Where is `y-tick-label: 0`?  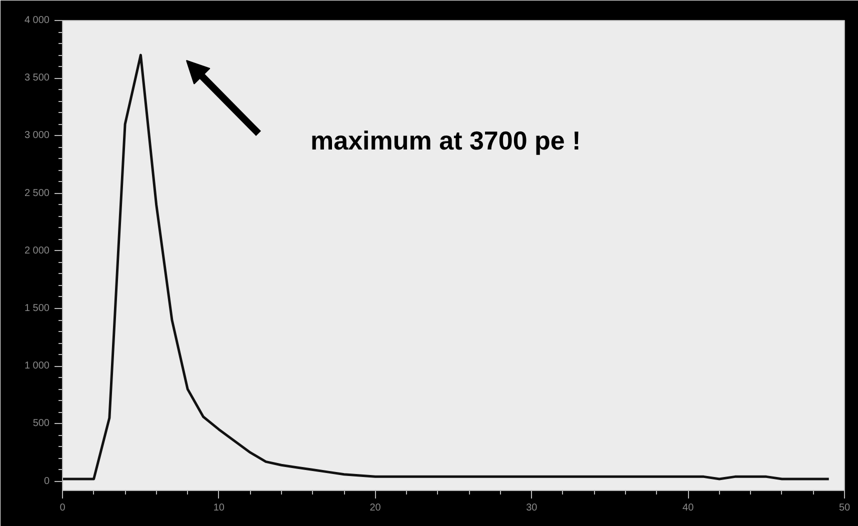 y-tick-label: 0 is located at coordinates (47, 481).